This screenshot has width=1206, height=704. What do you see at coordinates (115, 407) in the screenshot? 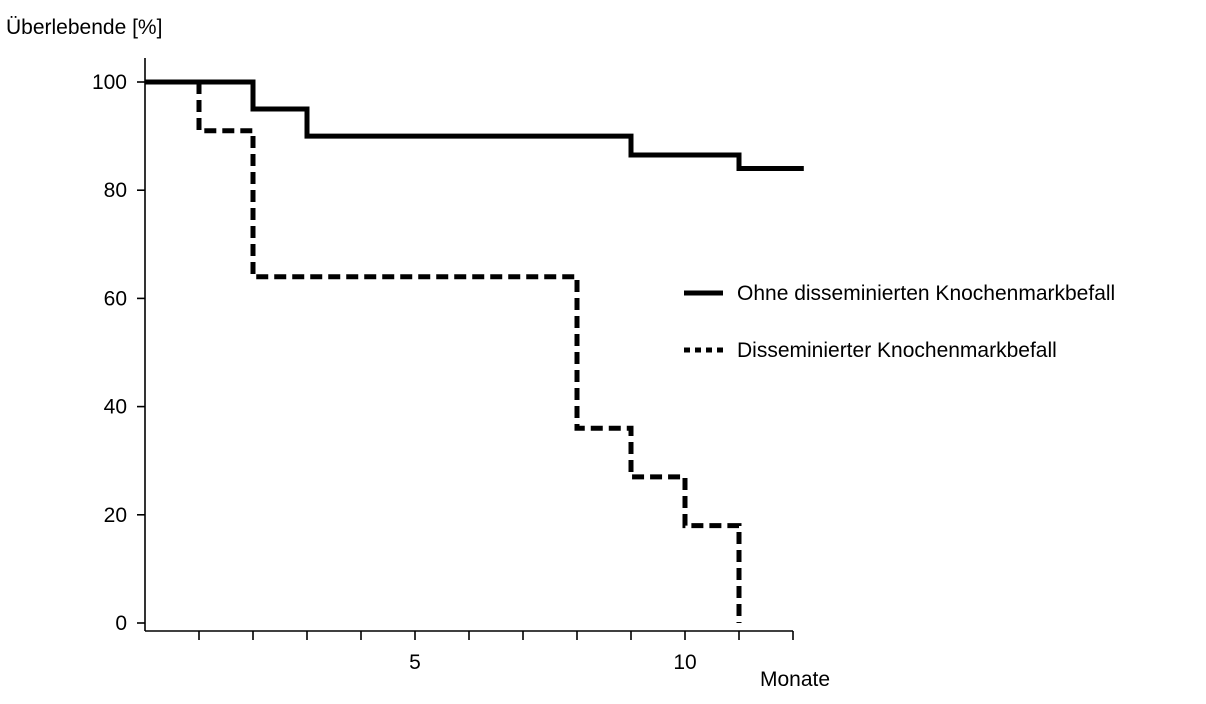
I see `y-tick-label: 40` at bounding box center [115, 407].